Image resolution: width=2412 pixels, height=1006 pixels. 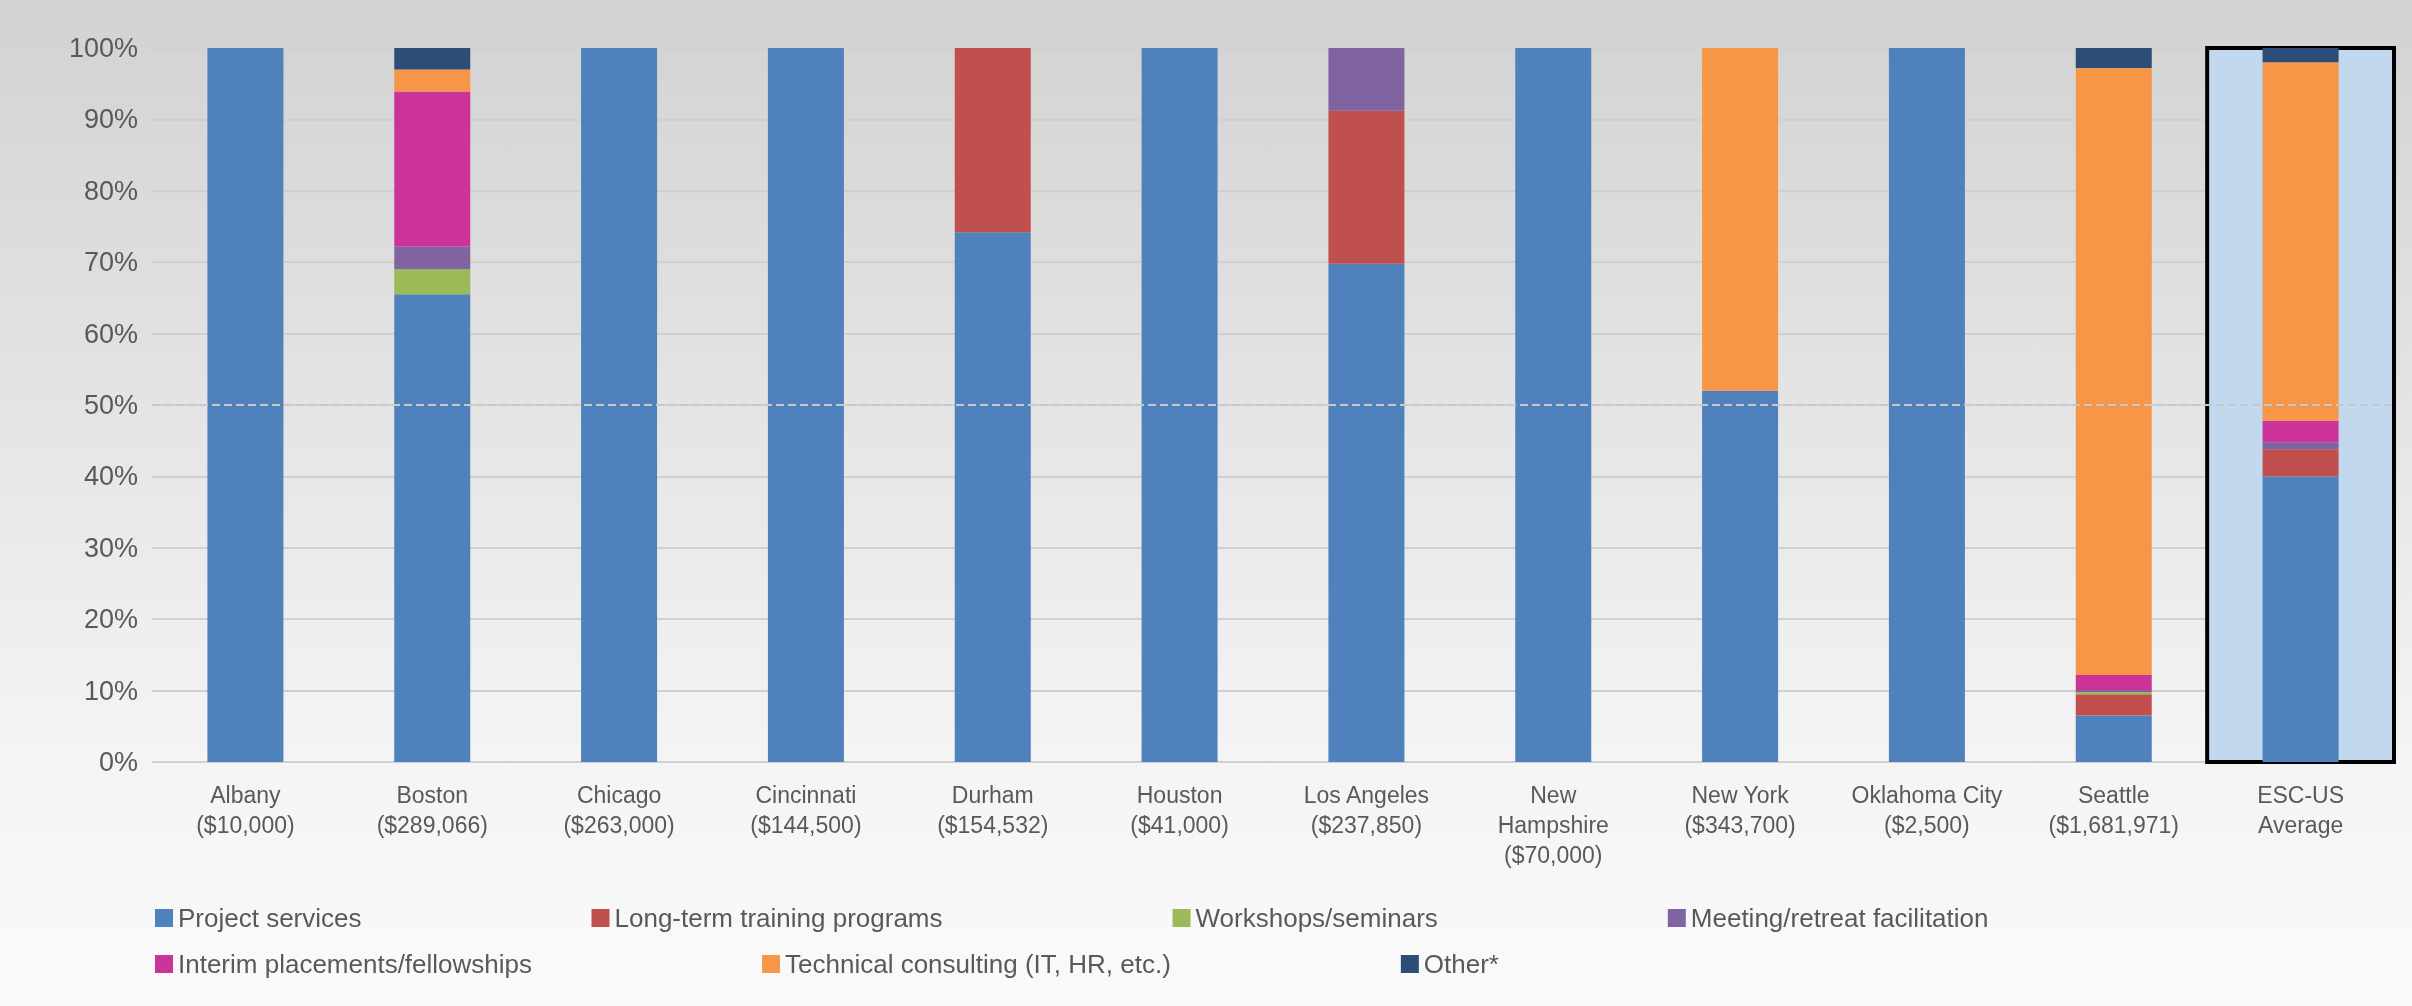 What do you see at coordinates (2113, 810) in the screenshot?
I see `x-tick-label: Seattle ($1,681,971)` at bounding box center [2113, 810].